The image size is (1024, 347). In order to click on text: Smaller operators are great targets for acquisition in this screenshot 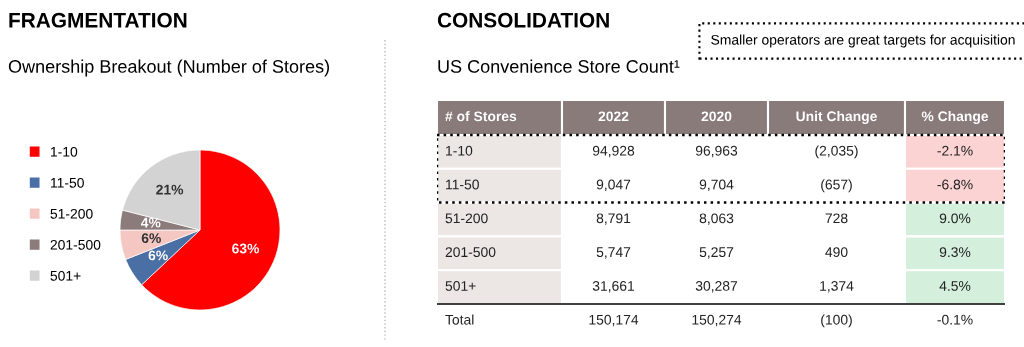, I will do `click(863, 41)`.